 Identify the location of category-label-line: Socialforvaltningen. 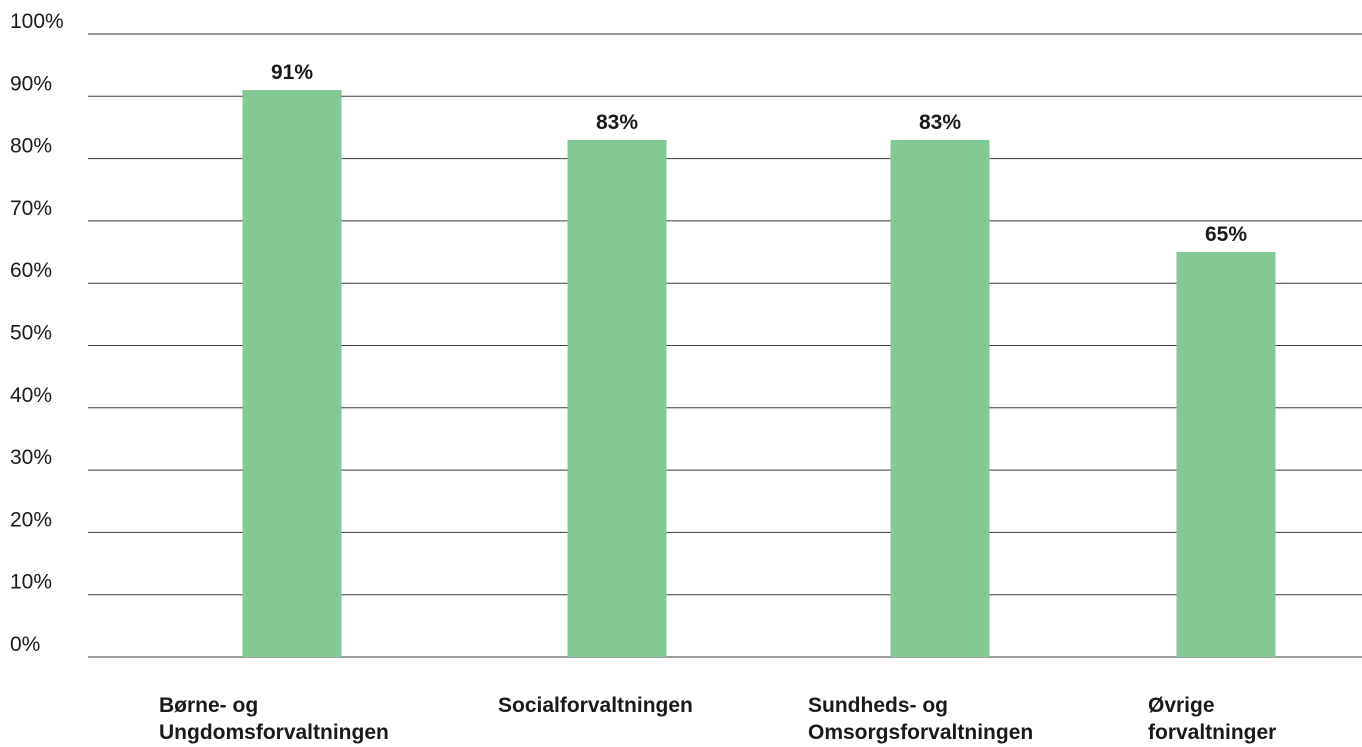
(595, 705).